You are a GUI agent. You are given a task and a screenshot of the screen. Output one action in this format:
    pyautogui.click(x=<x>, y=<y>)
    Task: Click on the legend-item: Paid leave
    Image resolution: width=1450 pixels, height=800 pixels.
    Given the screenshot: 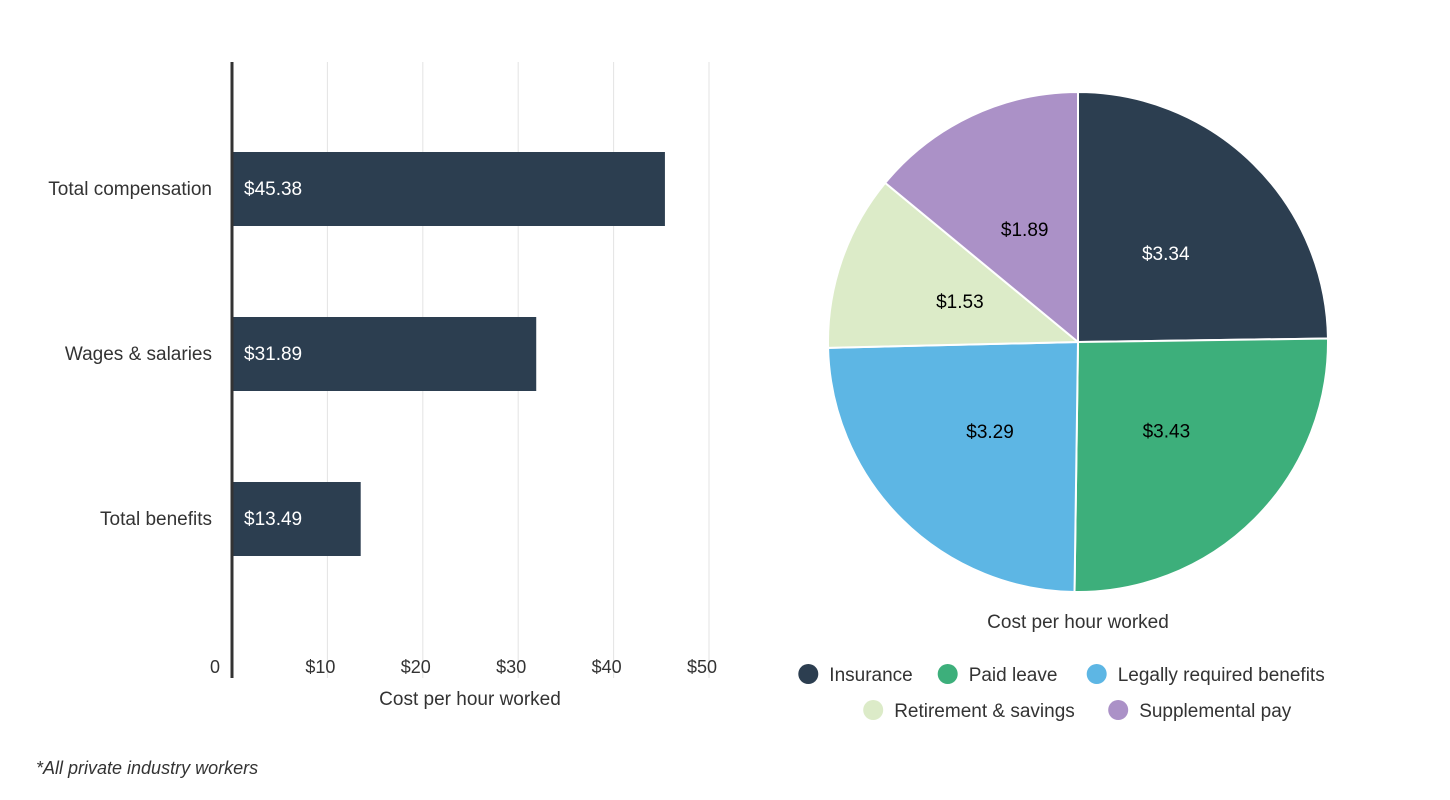 What is the action you would take?
    pyautogui.click(x=997, y=675)
    